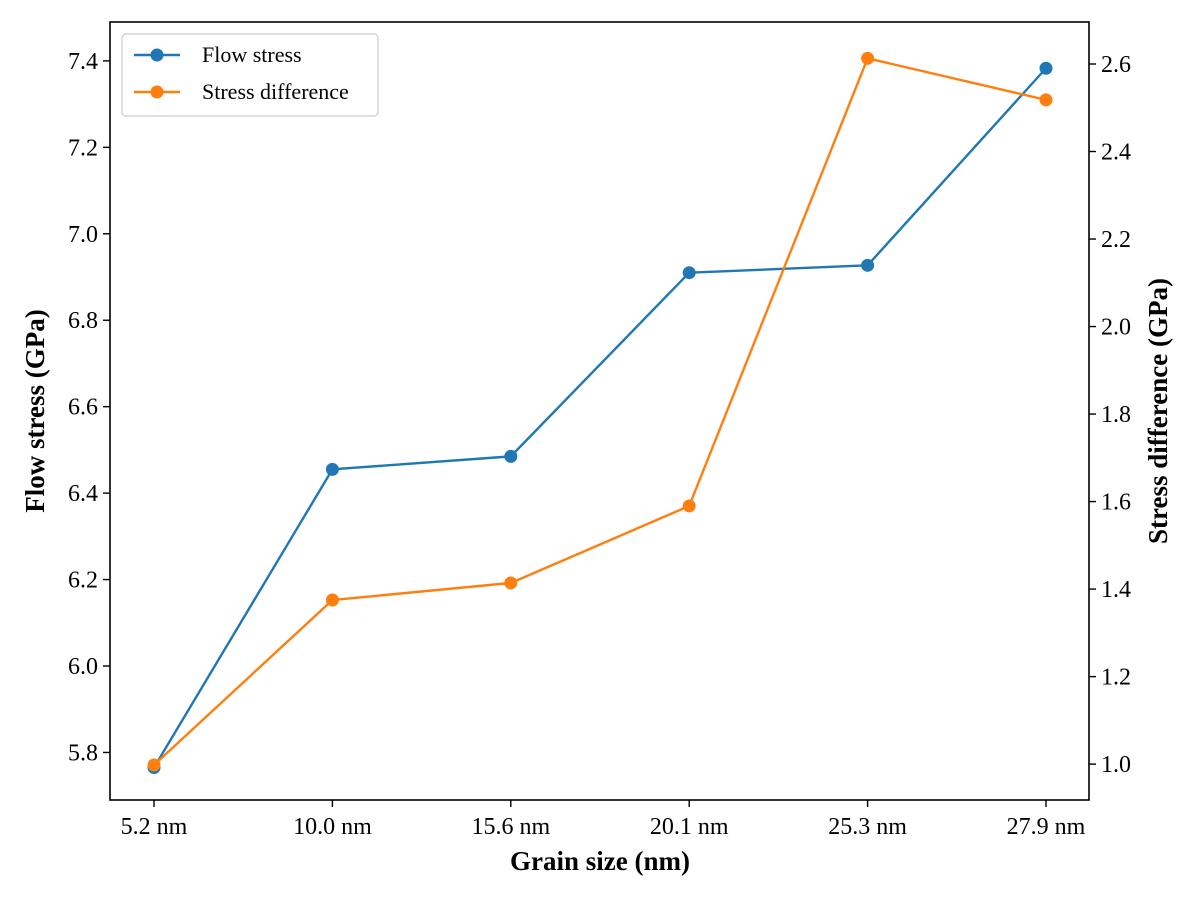 This screenshot has height=900, width=1200. What do you see at coordinates (1116, 678) in the screenshot?
I see `right-y-tick-label: 1.2` at bounding box center [1116, 678].